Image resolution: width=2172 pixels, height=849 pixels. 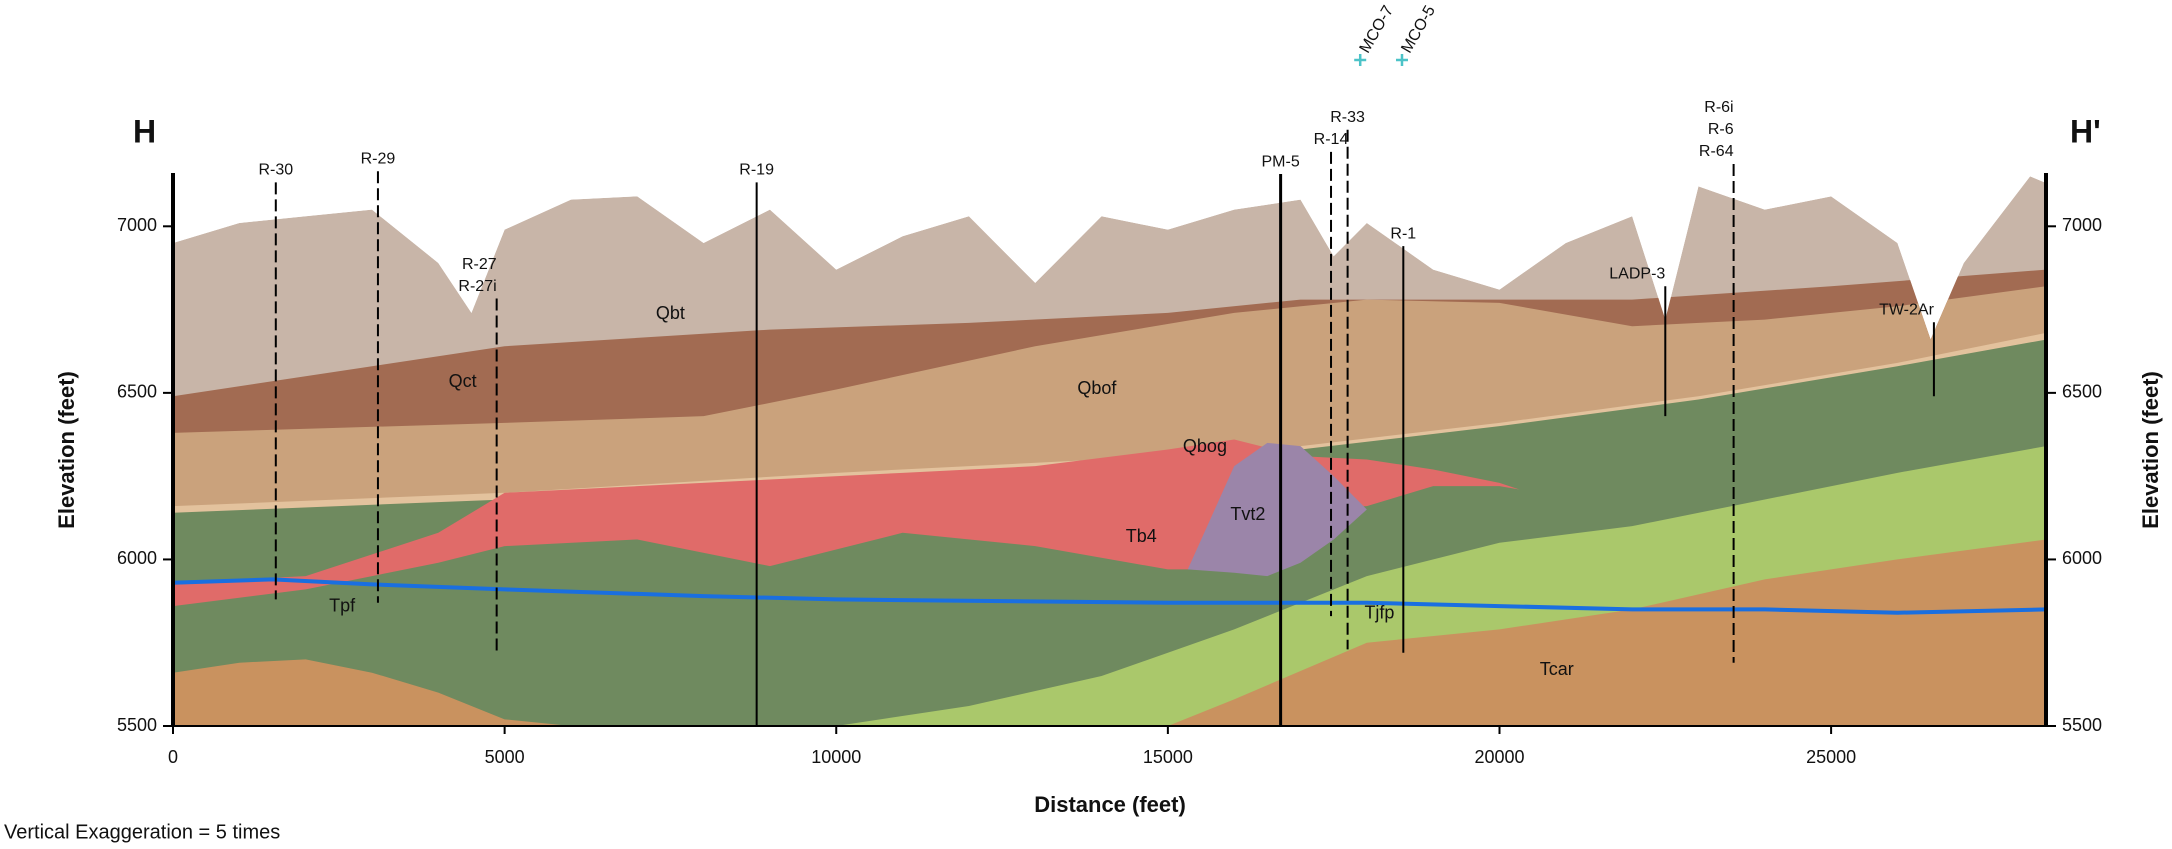 I want to click on unit-label: Tcar, so click(x=1557, y=669).